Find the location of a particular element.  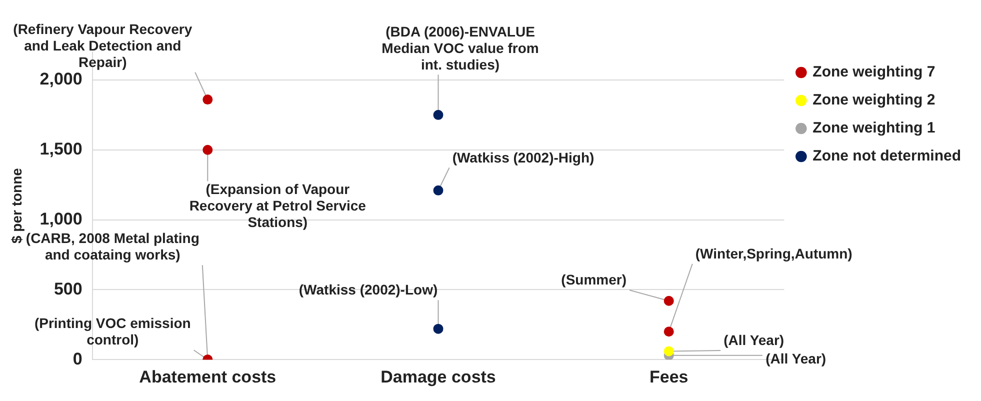

legend-label: Zone weighting 2 is located at coordinates (874, 100).